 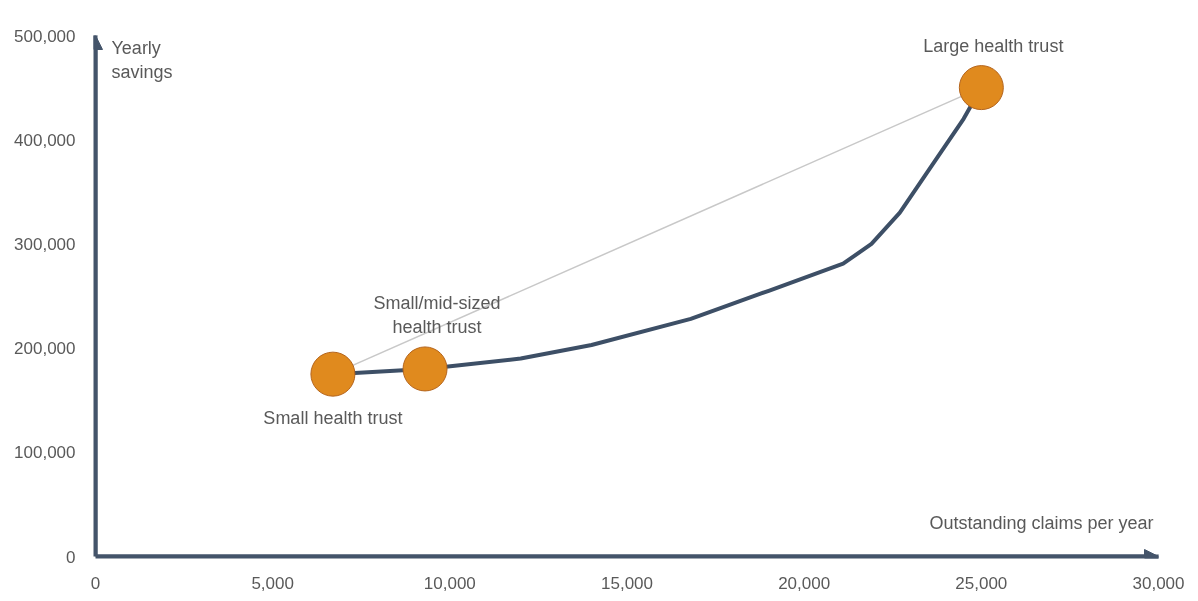 What do you see at coordinates (142, 59) in the screenshot?
I see `y-axis-title: Yearly savings` at bounding box center [142, 59].